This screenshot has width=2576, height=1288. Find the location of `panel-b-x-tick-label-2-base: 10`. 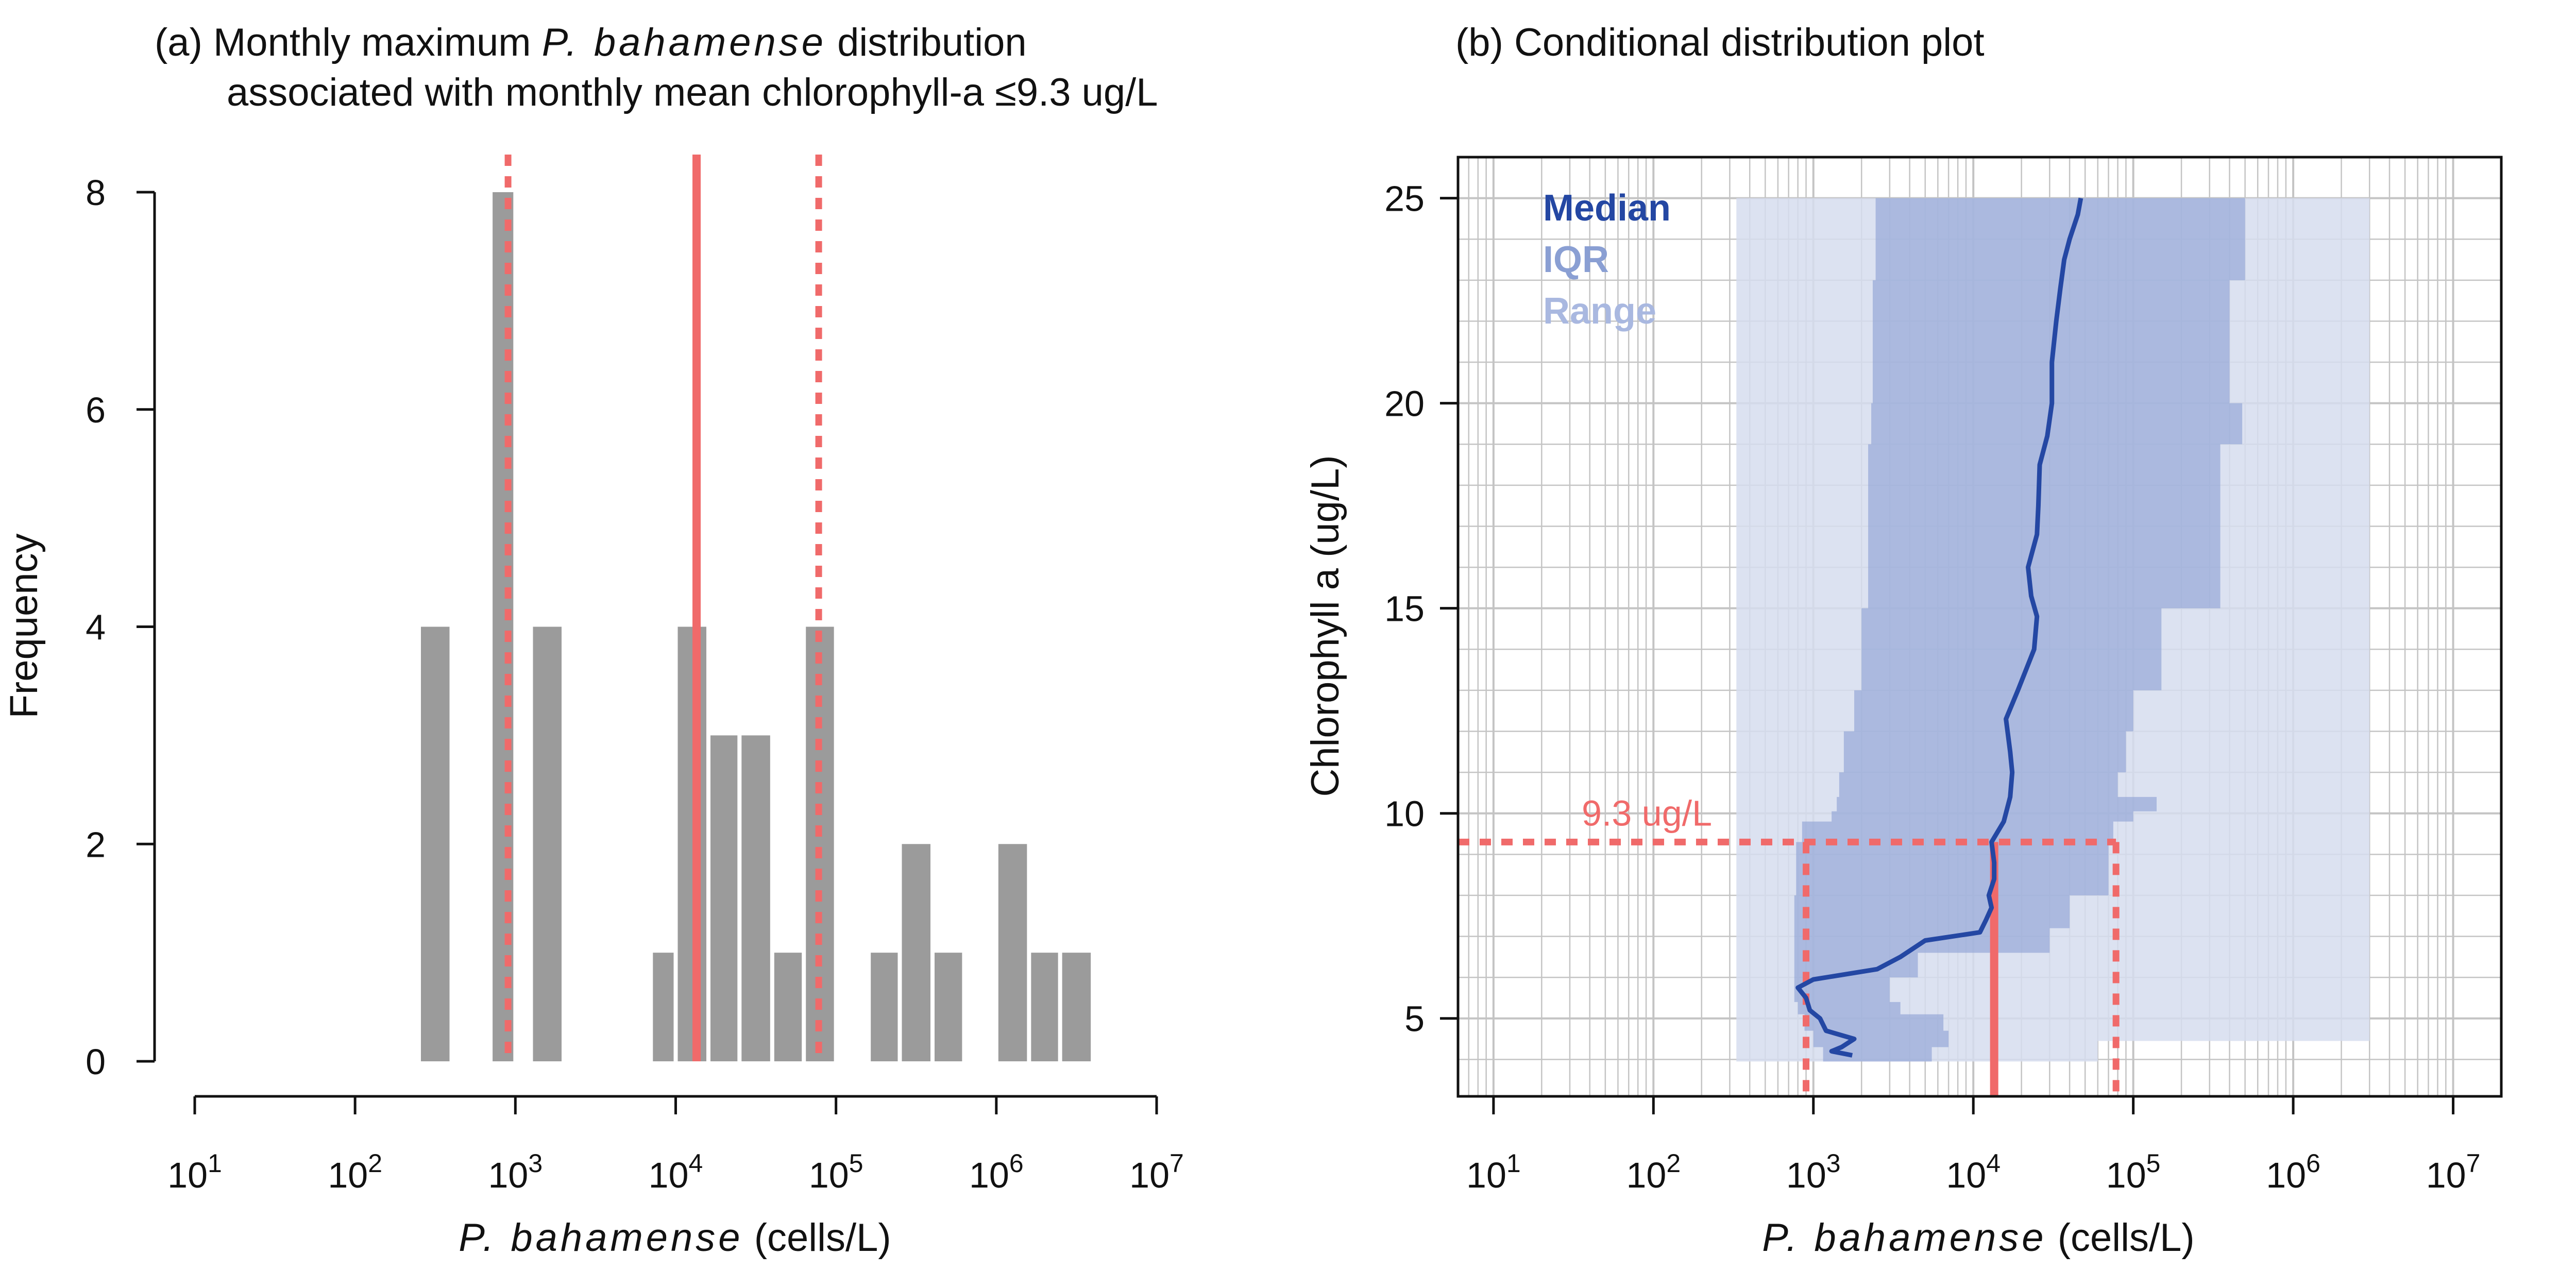

panel-b-x-tick-label-2-base: 10 is located at coordinates (1806, 1175).